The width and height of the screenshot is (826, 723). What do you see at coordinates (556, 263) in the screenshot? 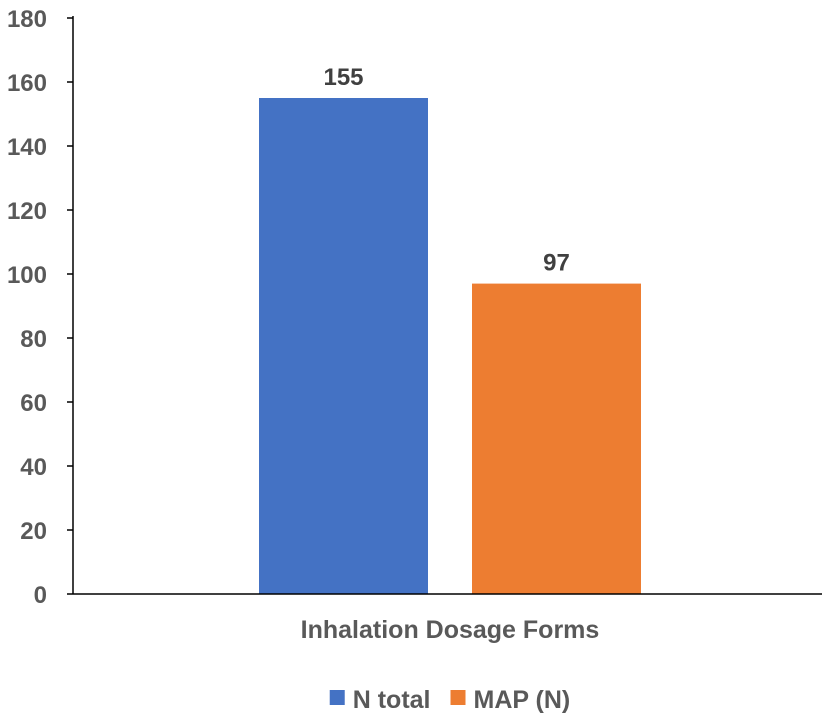
I see `bar-data-label: 97` at bounding box center [556, 263].